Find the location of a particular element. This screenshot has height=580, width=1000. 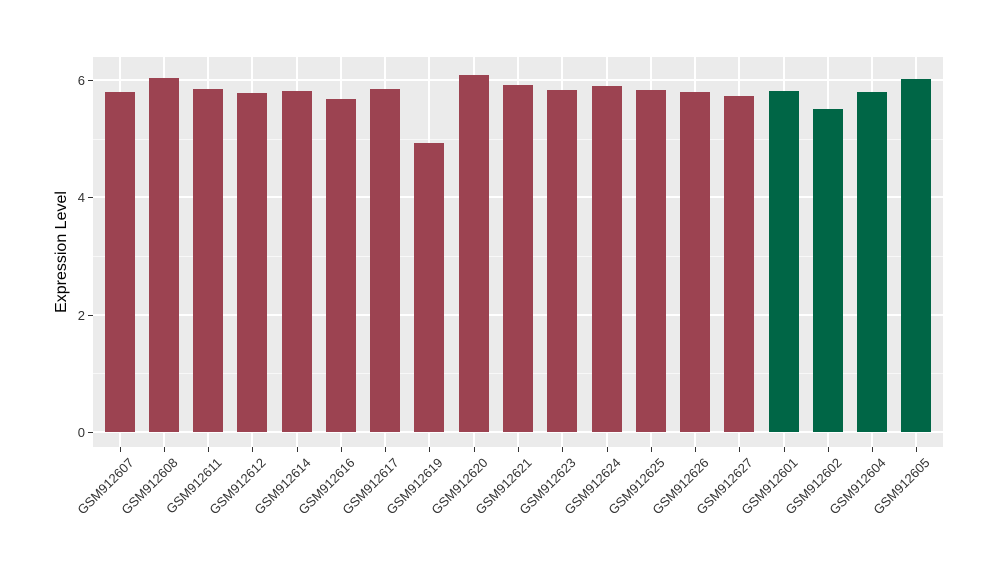

y-axis-tick-label: 6 is located at coordinates (81, 80).